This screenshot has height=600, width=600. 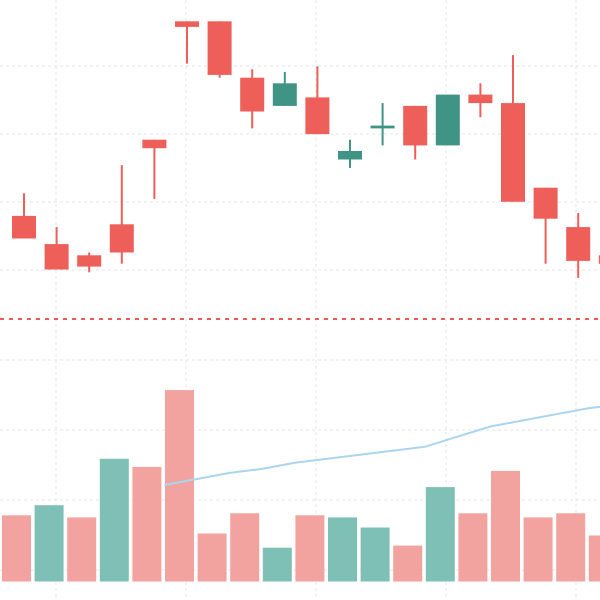 I want to click on volume-moving-average-line, so click(x=382, y=445).